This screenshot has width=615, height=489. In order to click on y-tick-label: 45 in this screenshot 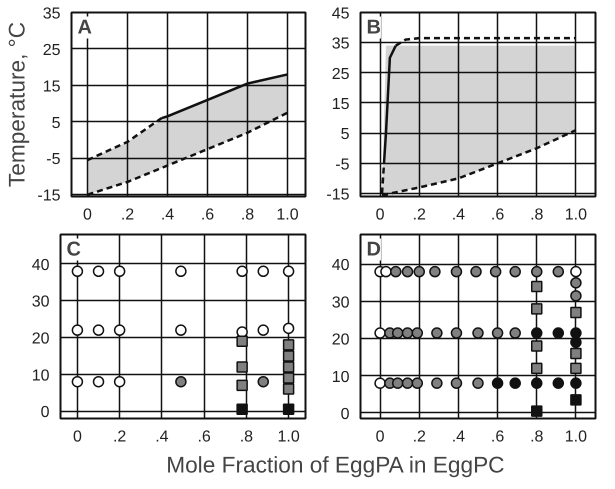, I will do `click(341, 14)`.